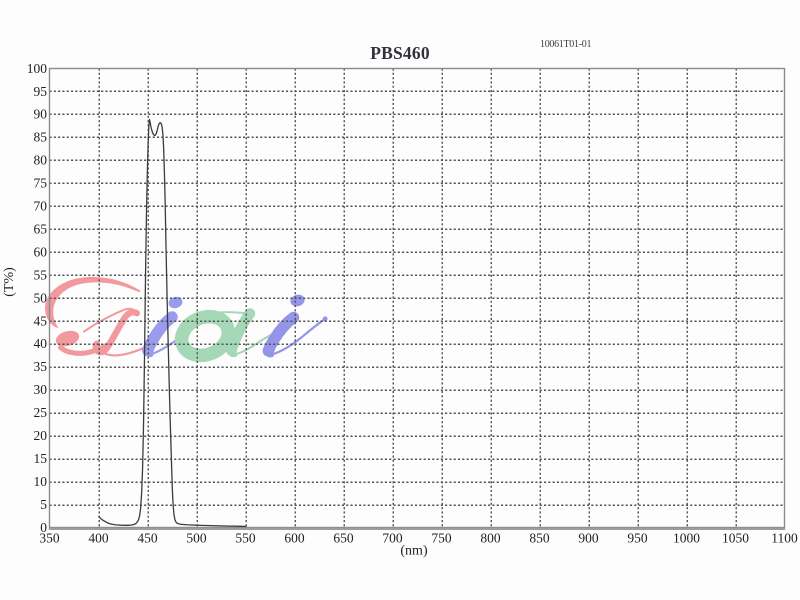  I want to click on chart-title: PBS460, so click(400, 53).